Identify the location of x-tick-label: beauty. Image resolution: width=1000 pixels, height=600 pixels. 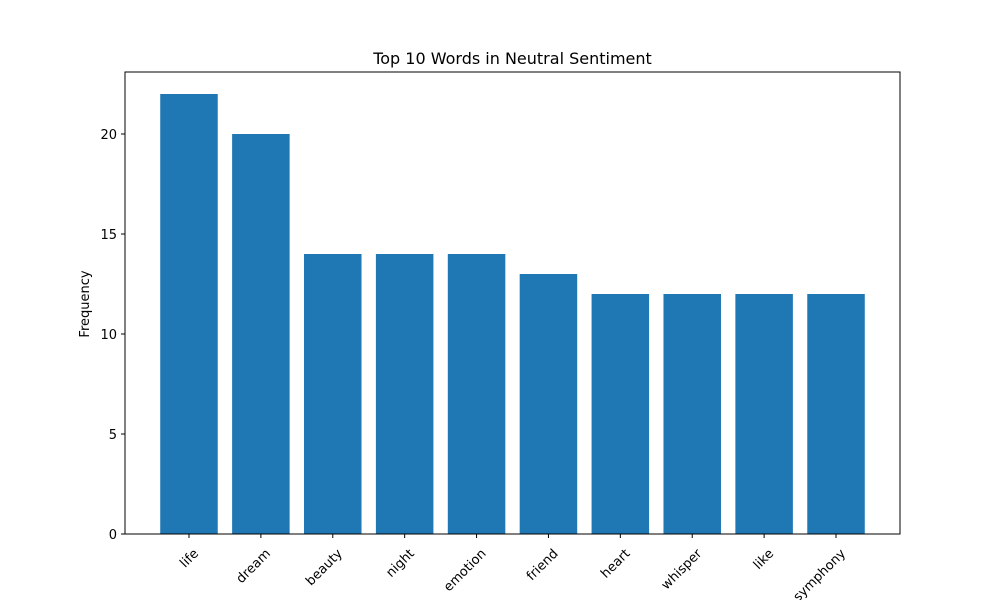
(324, 567).